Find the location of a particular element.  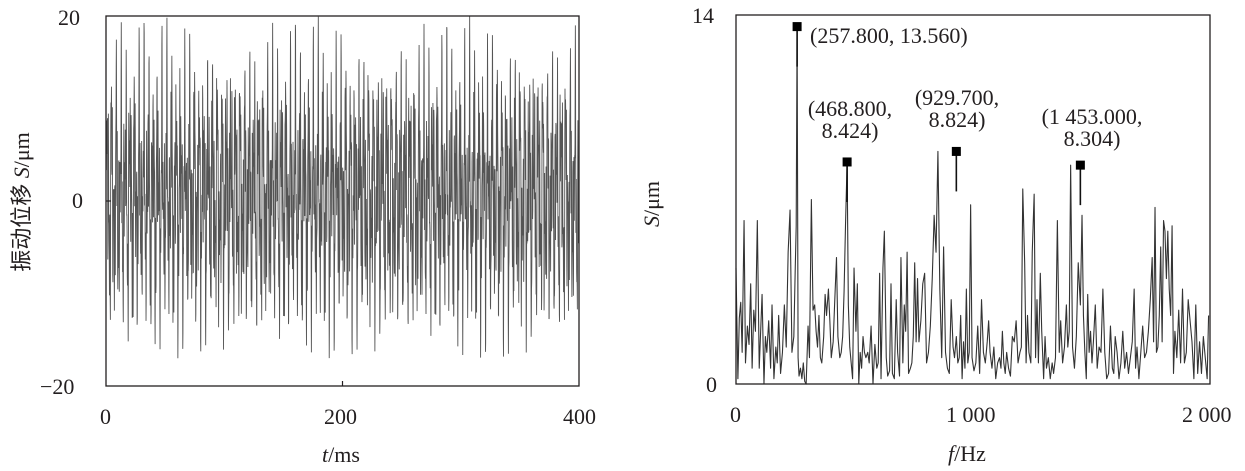

x-tick-label-400: 400 is located at coordinates (579, 416).